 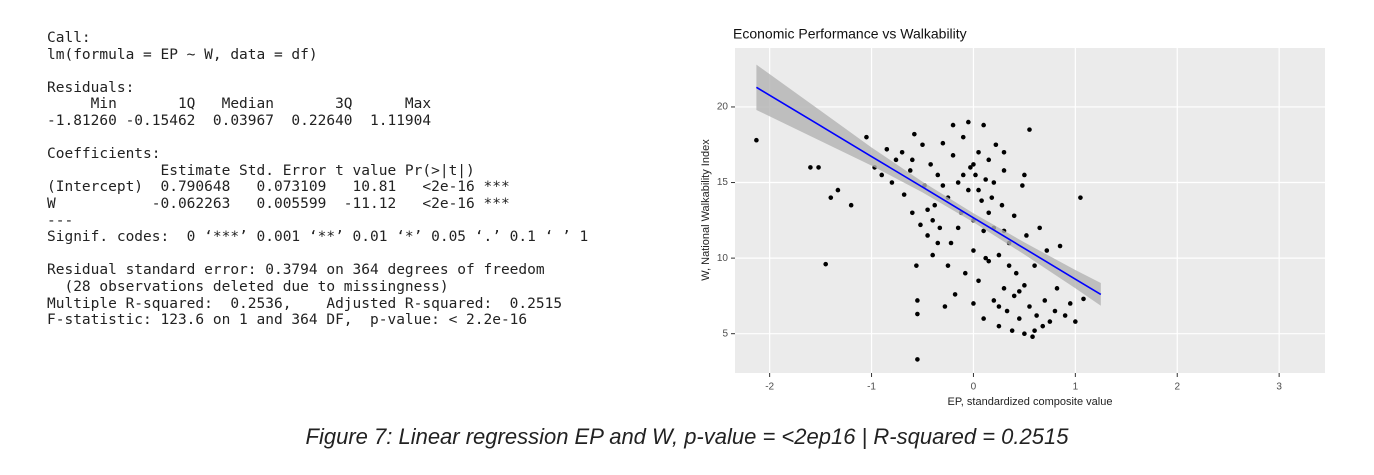 I want to click on y-tick-label: 20, so click(x=723, y=107).